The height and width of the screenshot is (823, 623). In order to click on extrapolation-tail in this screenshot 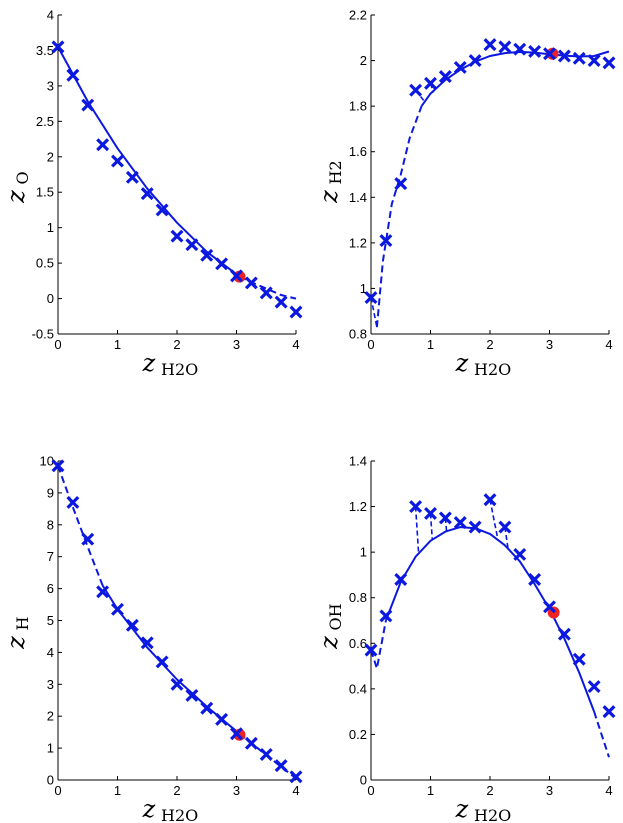, I will do `click(601, 734)`.